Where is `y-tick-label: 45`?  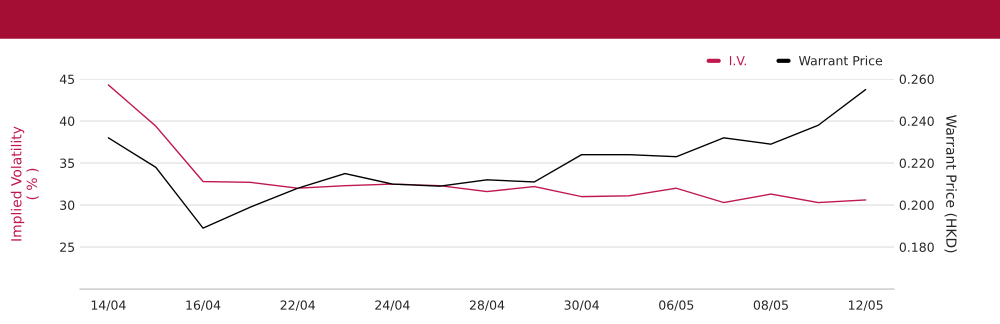 y-tick-label: 45 is located at coordinates (67, 79).